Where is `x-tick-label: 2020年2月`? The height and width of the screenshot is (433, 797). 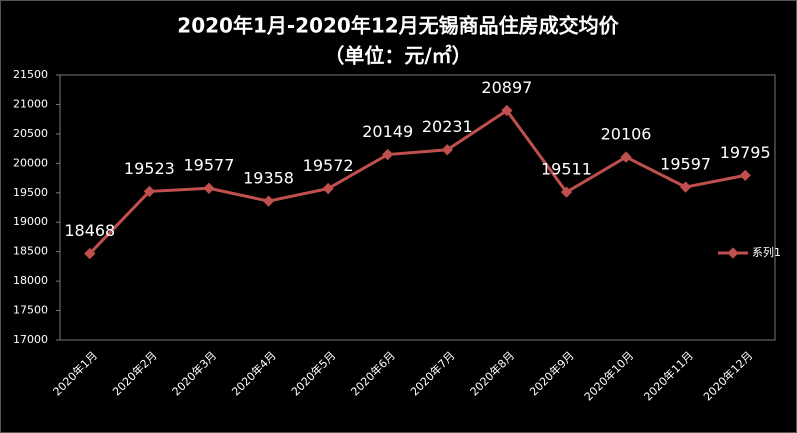 x-tick-label: 2020年2月 is located at coordinates (134, 373).